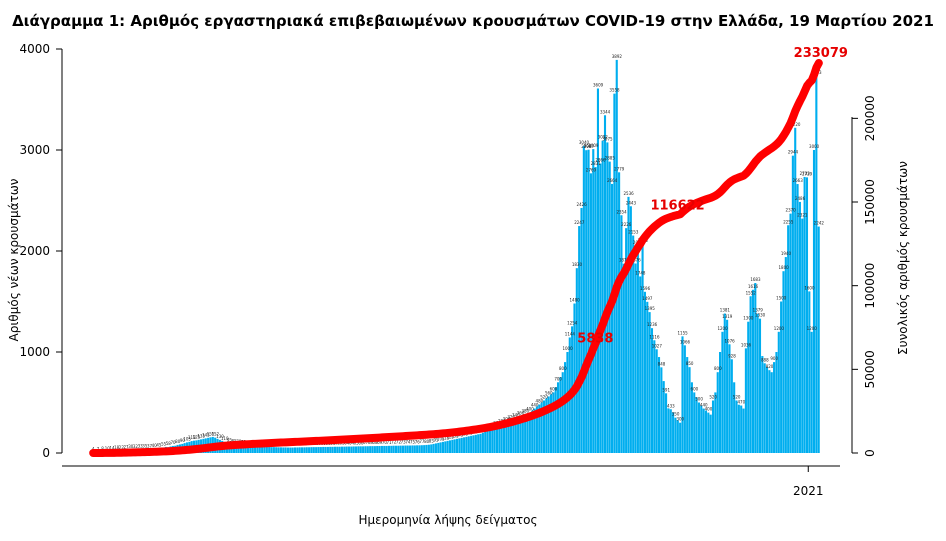  What do you see at coordinates (432, 440) in the screenshot?
I see `bar-value-label: 85` at bounding box center [432, 440].